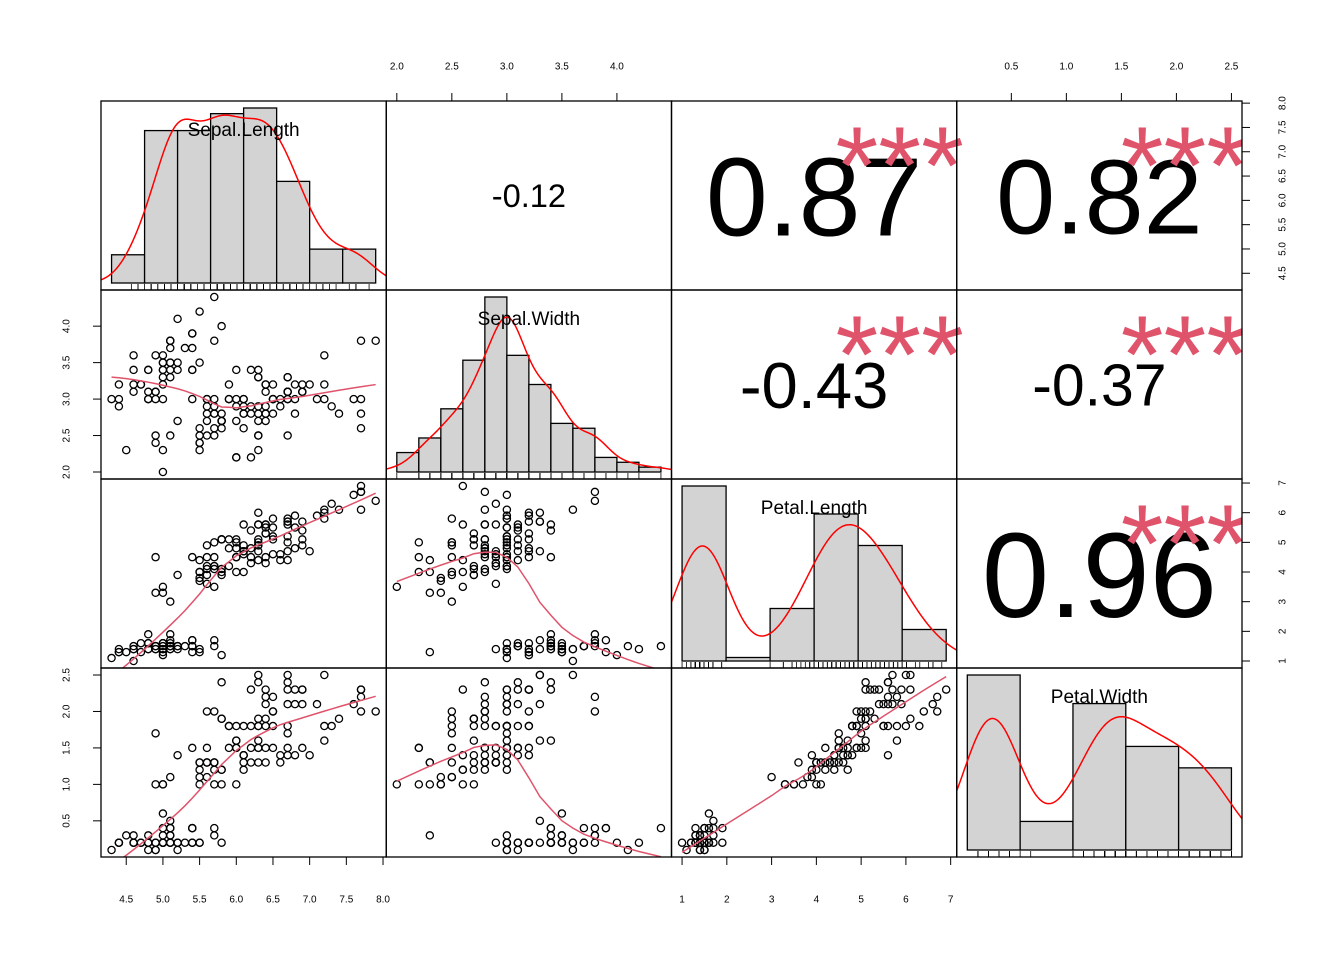 Image resolution: width=1344 pixels, height=960 pixels. Describe the element at coordinates (529, 384) in the screenshot. I see `panel: Sepal.Width` at that location.